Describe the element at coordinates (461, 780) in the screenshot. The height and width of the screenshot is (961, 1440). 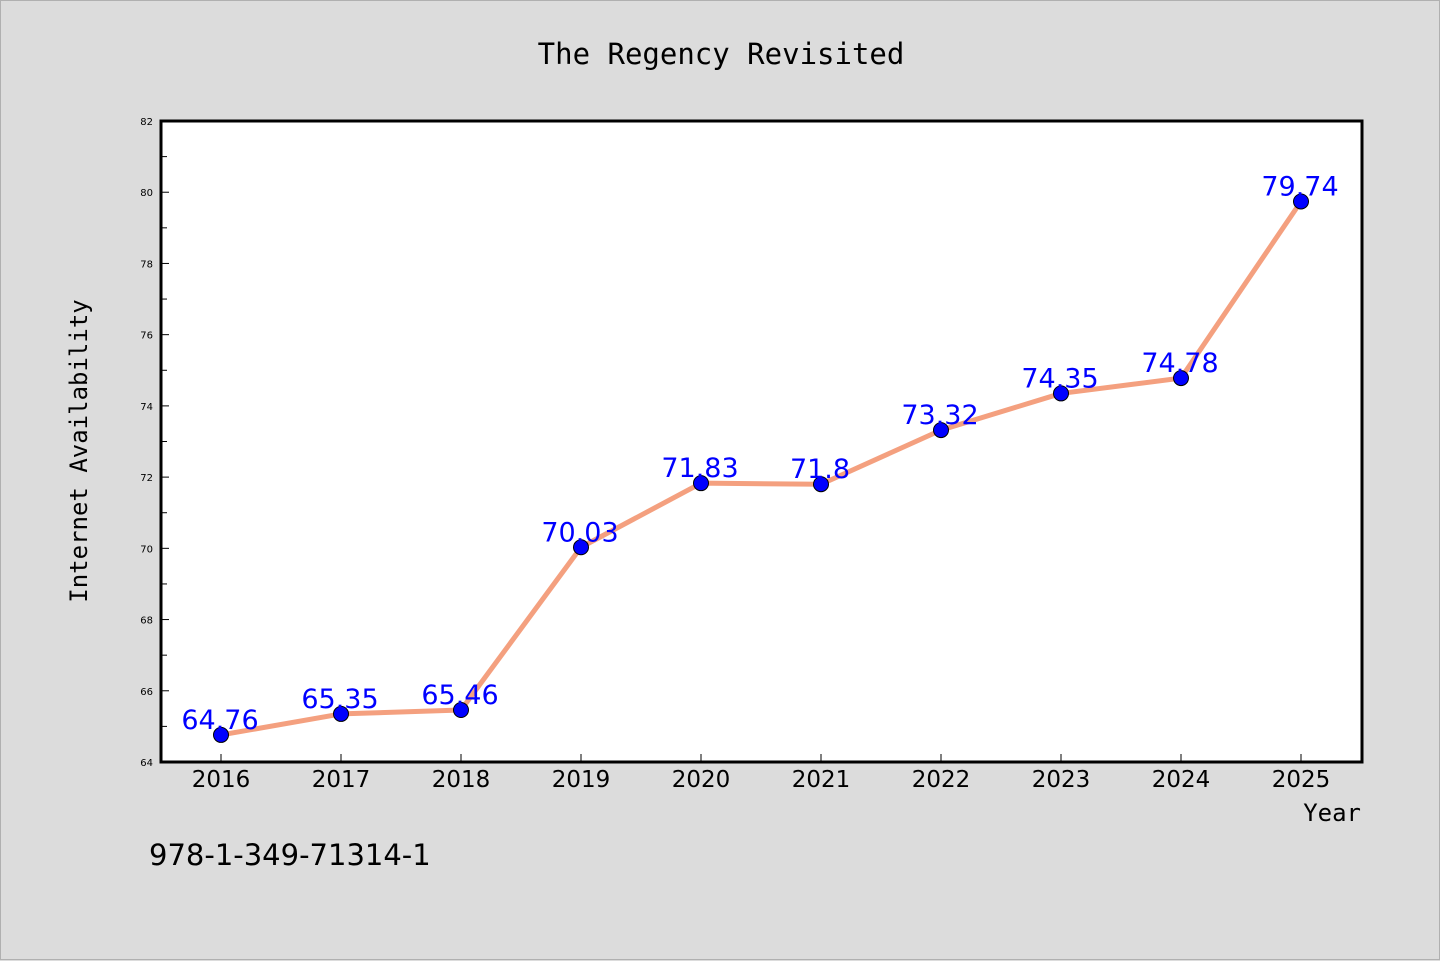
I see `x-tick-label: 2018` at that location.